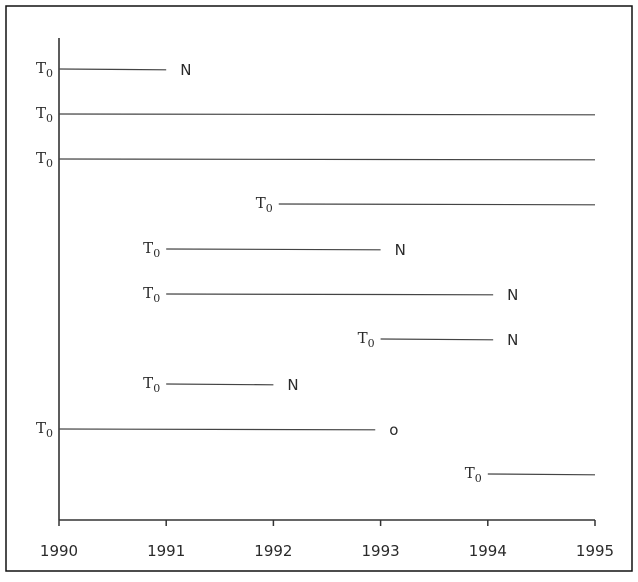 Image resolution: width=638 pixels, height=582 pixels. What do you see at coordinates (393, 430) in the screenshot?
I see `end-label: o` at bounding box center [393, 430].